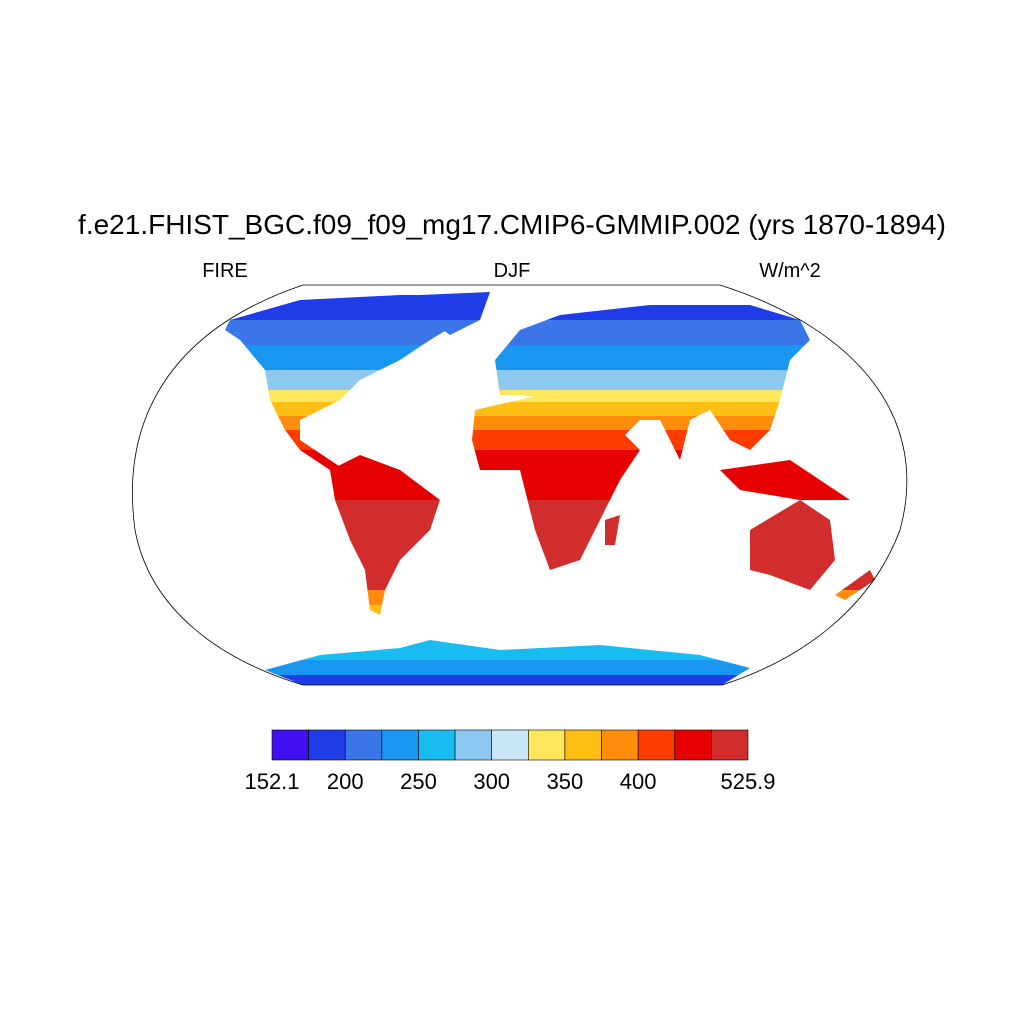 This screenshot has height=1024, width=1024. Describe the element at coordinates (565, 781) in the screenshot. I see `colorbar-label: 350` at that location.